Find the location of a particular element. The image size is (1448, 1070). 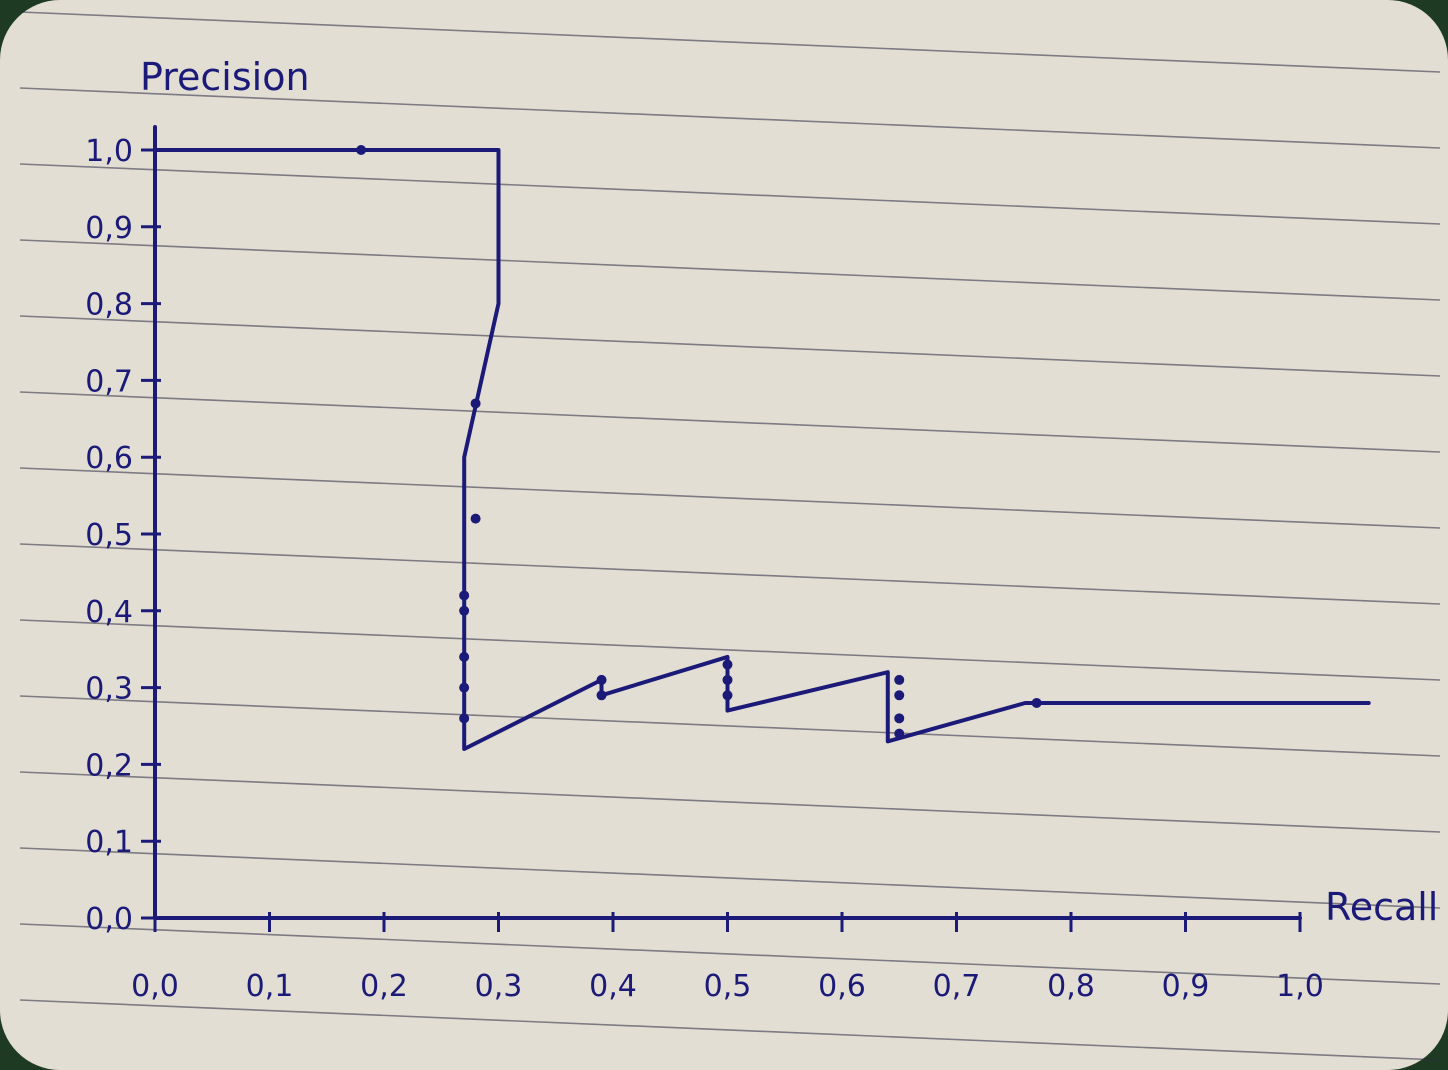

y-tick-label: 0,7 is located at coordinates (109, 381).